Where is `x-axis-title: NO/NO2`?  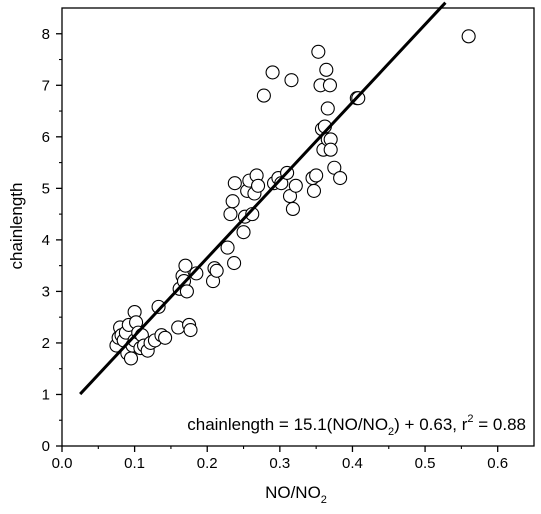 x-axis-title: NO/NO2 is located at coordinates (296, 494).